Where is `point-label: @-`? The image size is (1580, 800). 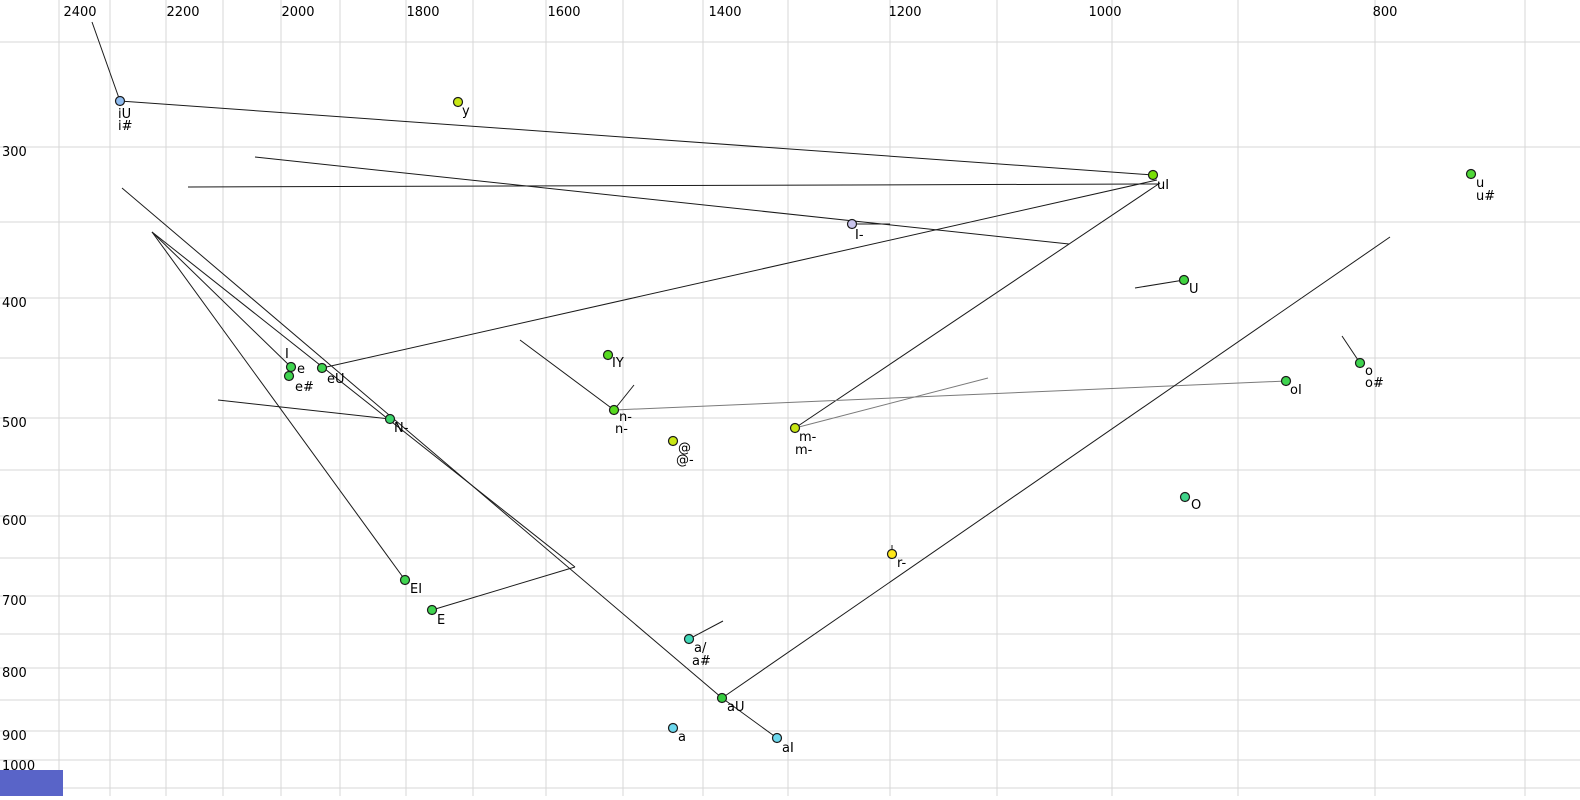 point-label: @- is located at coordinates (685, 460).